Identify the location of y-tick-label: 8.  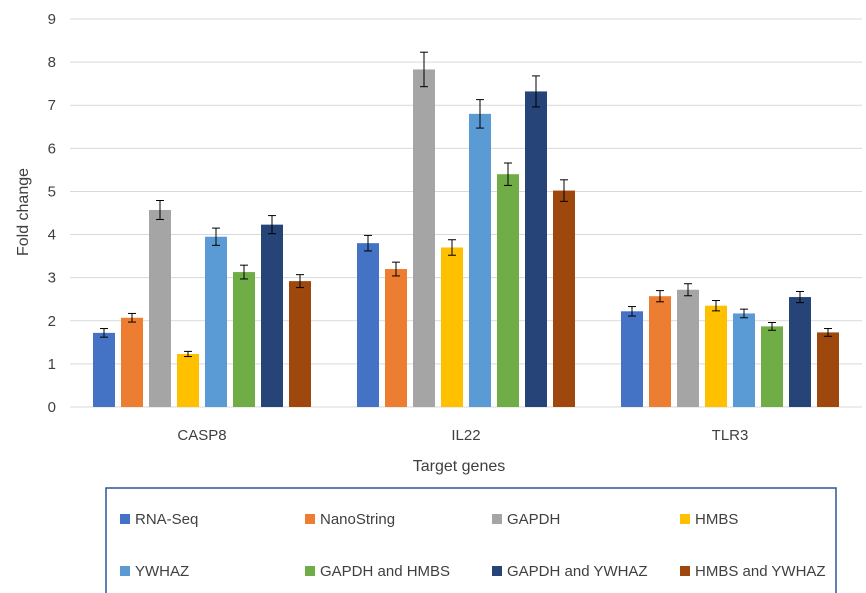
(52, 62).